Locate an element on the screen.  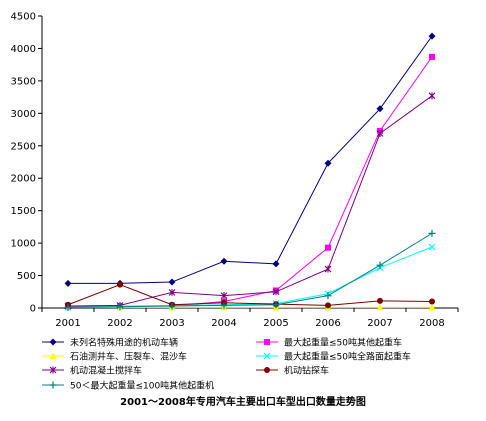
y-tick-label: 4500 is located at coordinates (23, 17).